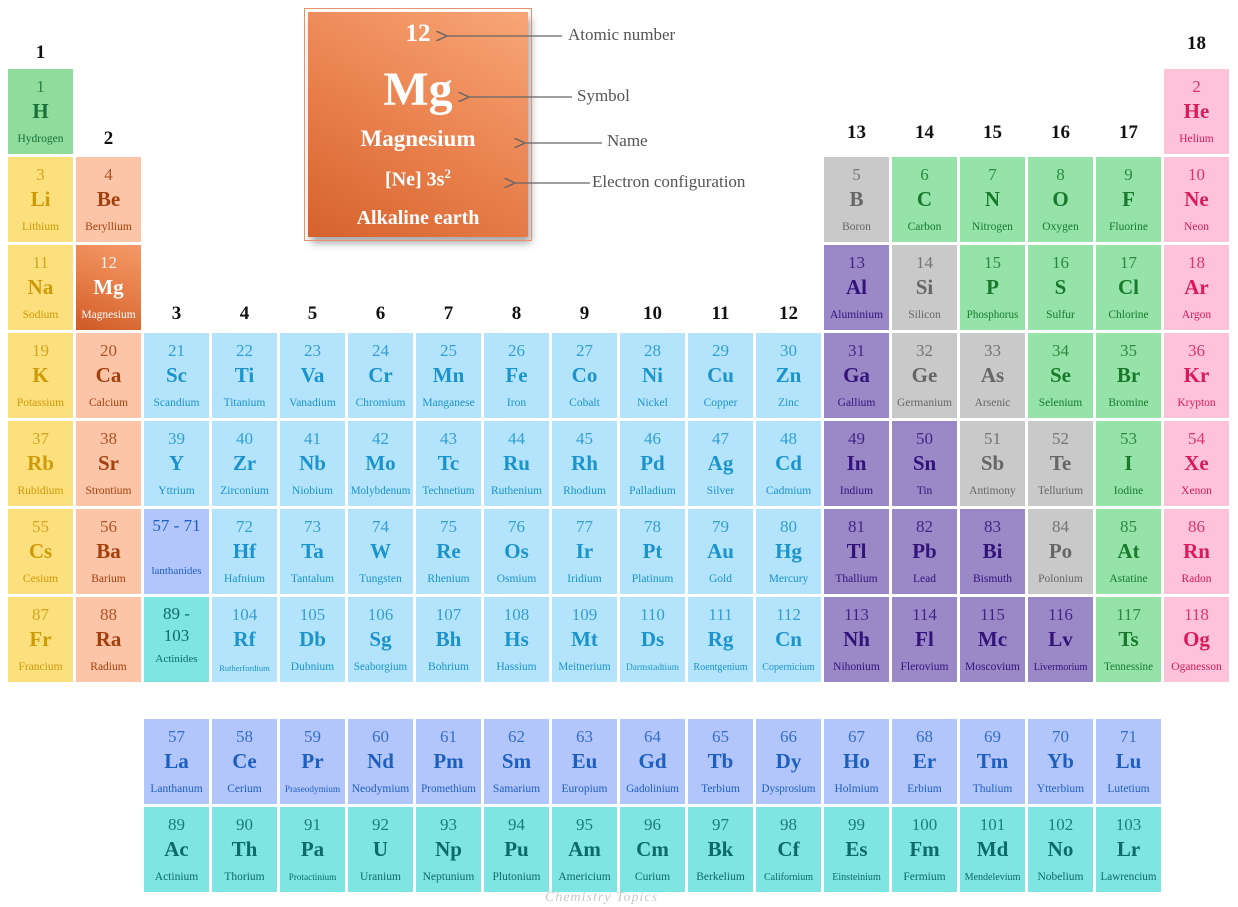 The width and height of the screenshot is (1238, 907). What do you see at coordinates (1128, 614) in the screenshot?
I see `atomic-number: 117` at bounding box center [1128, 614].